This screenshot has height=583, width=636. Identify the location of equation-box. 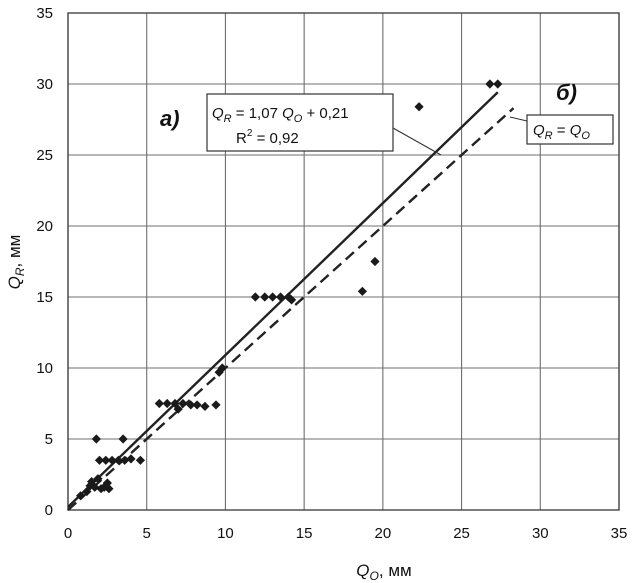
(300, 122).